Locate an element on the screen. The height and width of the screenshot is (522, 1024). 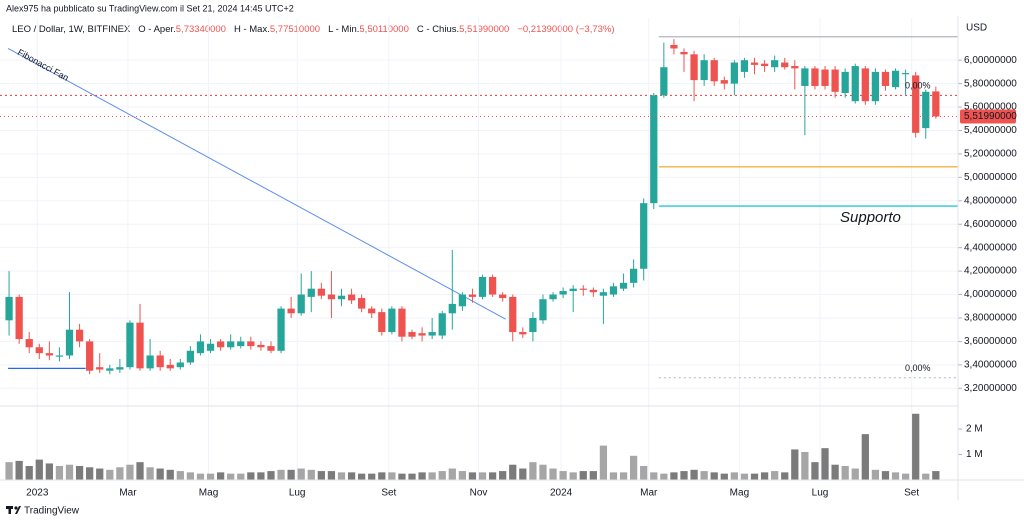
y-tick-label: 5,60000000 is located at coordinates (990, 107).